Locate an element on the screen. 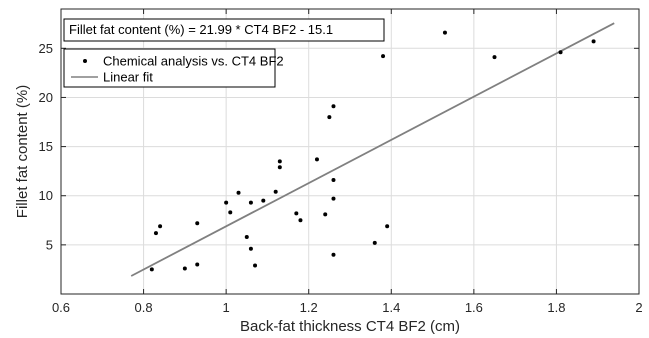  x-tick-label: 2 is located at coordinates (638, 307).